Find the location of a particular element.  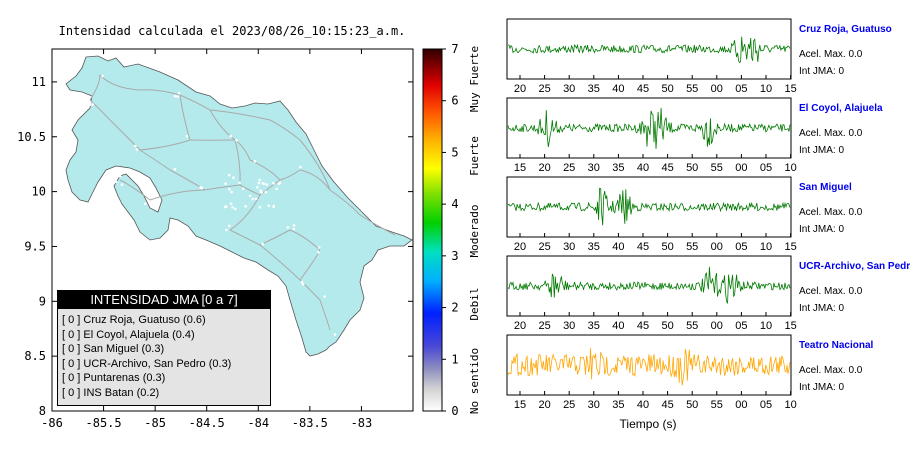

lat-tick-label: 8 is located at coordinates (42, 411).